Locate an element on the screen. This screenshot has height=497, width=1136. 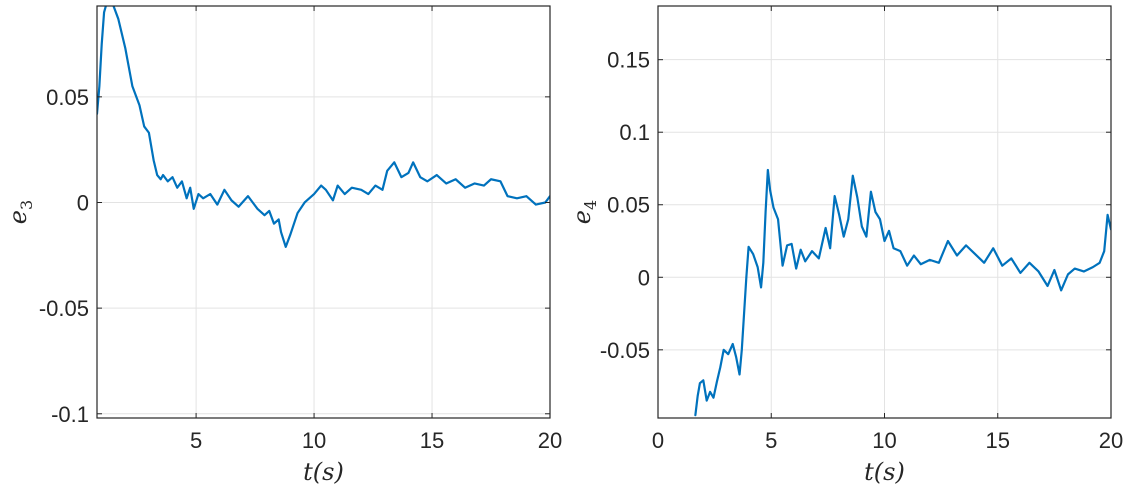
y-tick-label: 0.1 is located at coordinates (634, 132).